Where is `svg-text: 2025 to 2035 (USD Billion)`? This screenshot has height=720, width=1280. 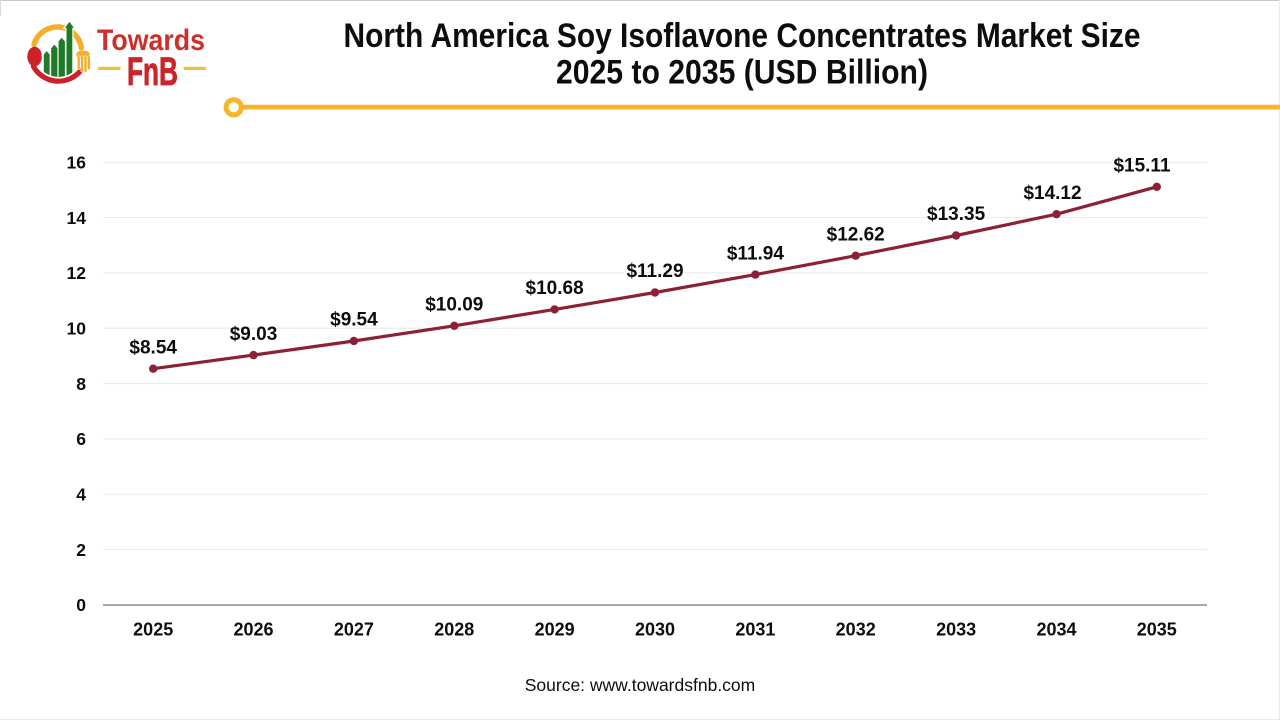 svg-text: 2025 to 2035 (USD Billion) is located at coordinates (742, 73).